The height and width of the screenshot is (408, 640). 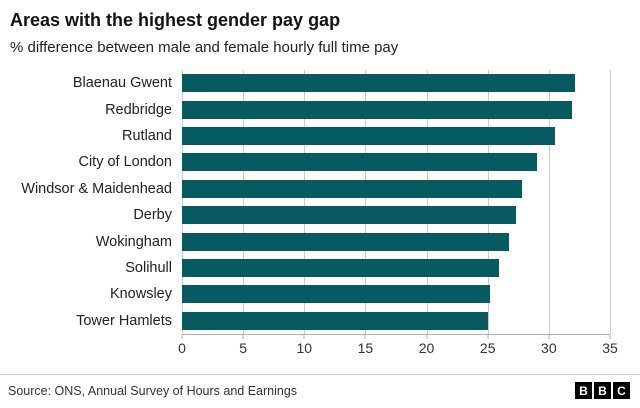 I want to click on category-label: Blaenau Gwent, so click(x=122, y=83).